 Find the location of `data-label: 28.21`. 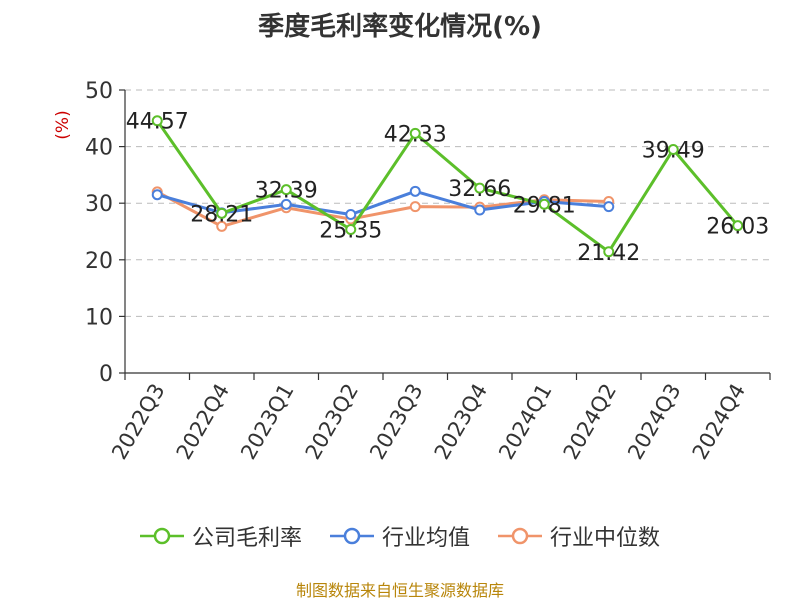

data-label: 28.21 is located at coordinates (221, 214).